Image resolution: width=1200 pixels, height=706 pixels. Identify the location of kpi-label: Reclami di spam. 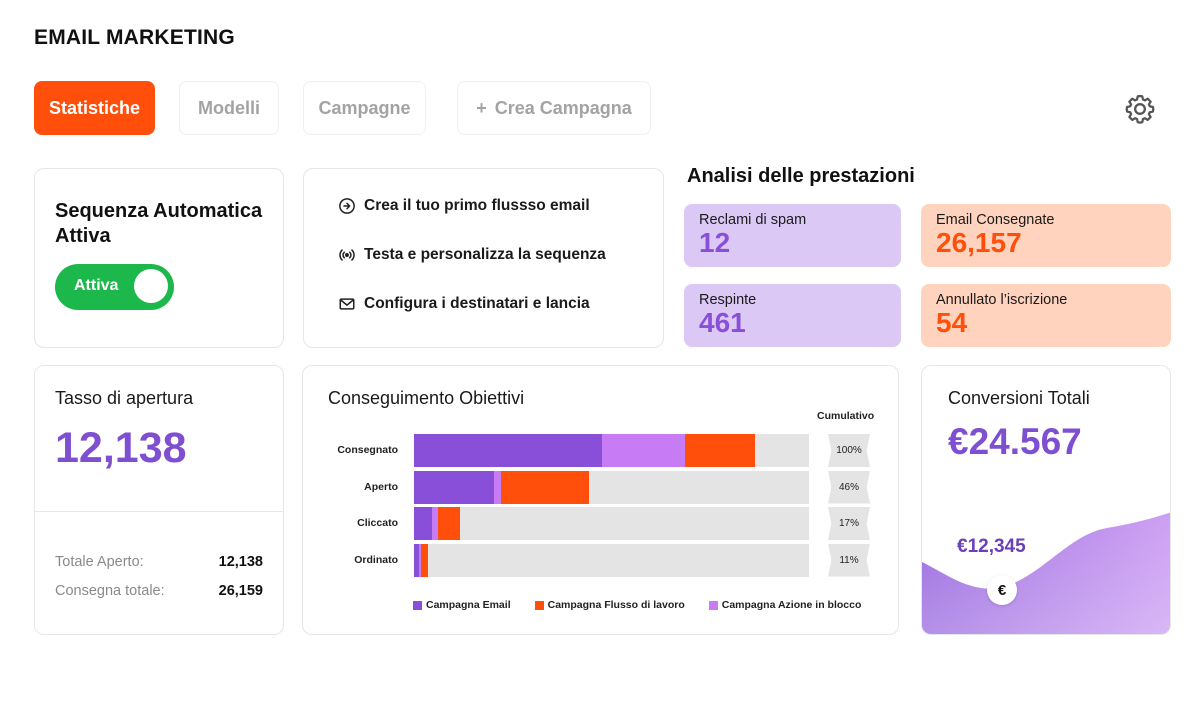
(753, 220).